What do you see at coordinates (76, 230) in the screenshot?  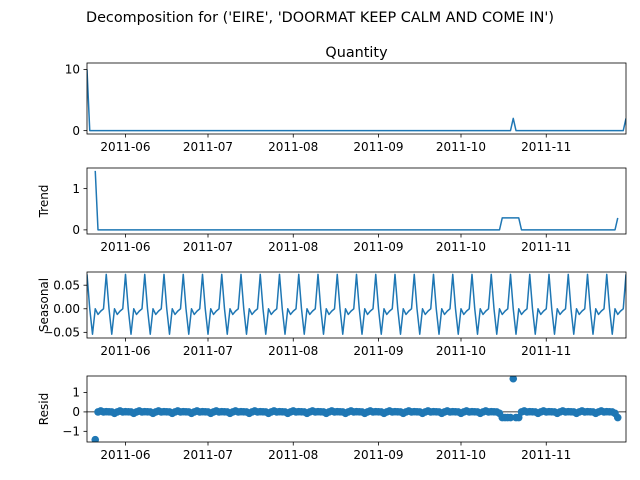 I see `panel-2-ytick-label: 0` at bounding box center [76, 230].